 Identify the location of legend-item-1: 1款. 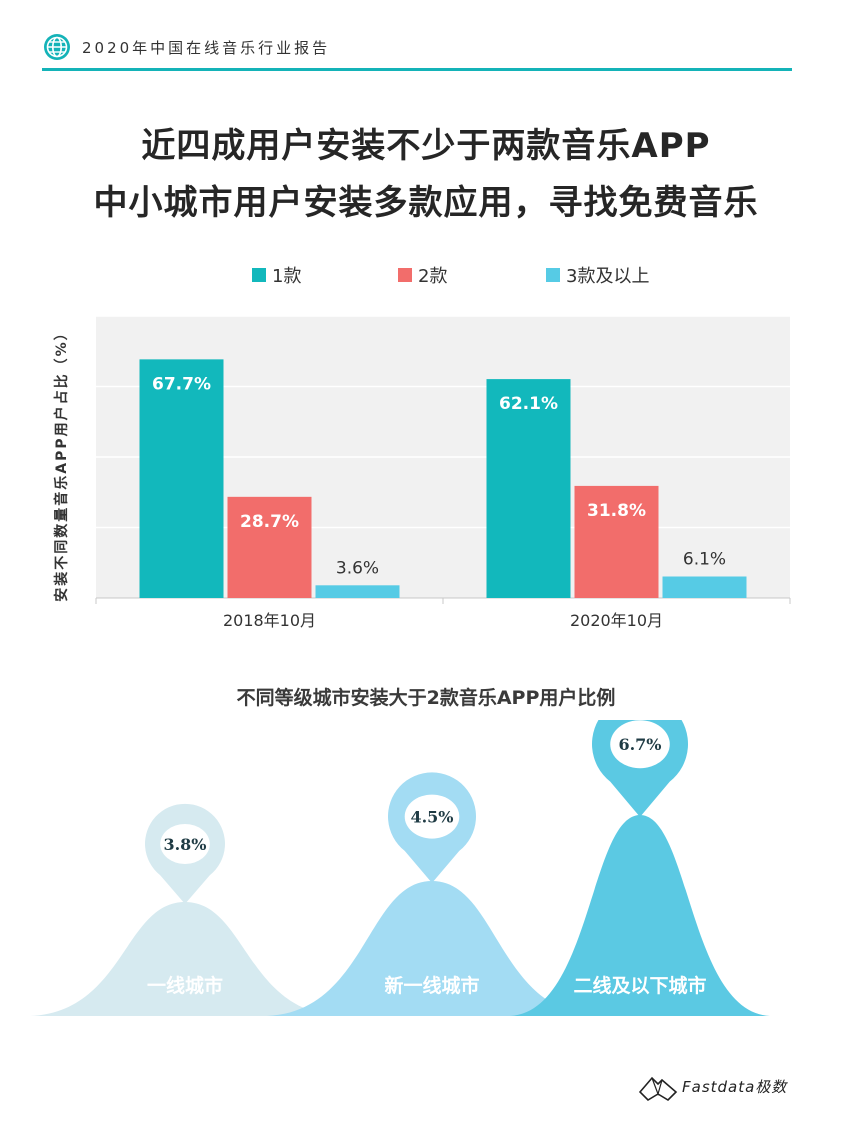
(276, 275).